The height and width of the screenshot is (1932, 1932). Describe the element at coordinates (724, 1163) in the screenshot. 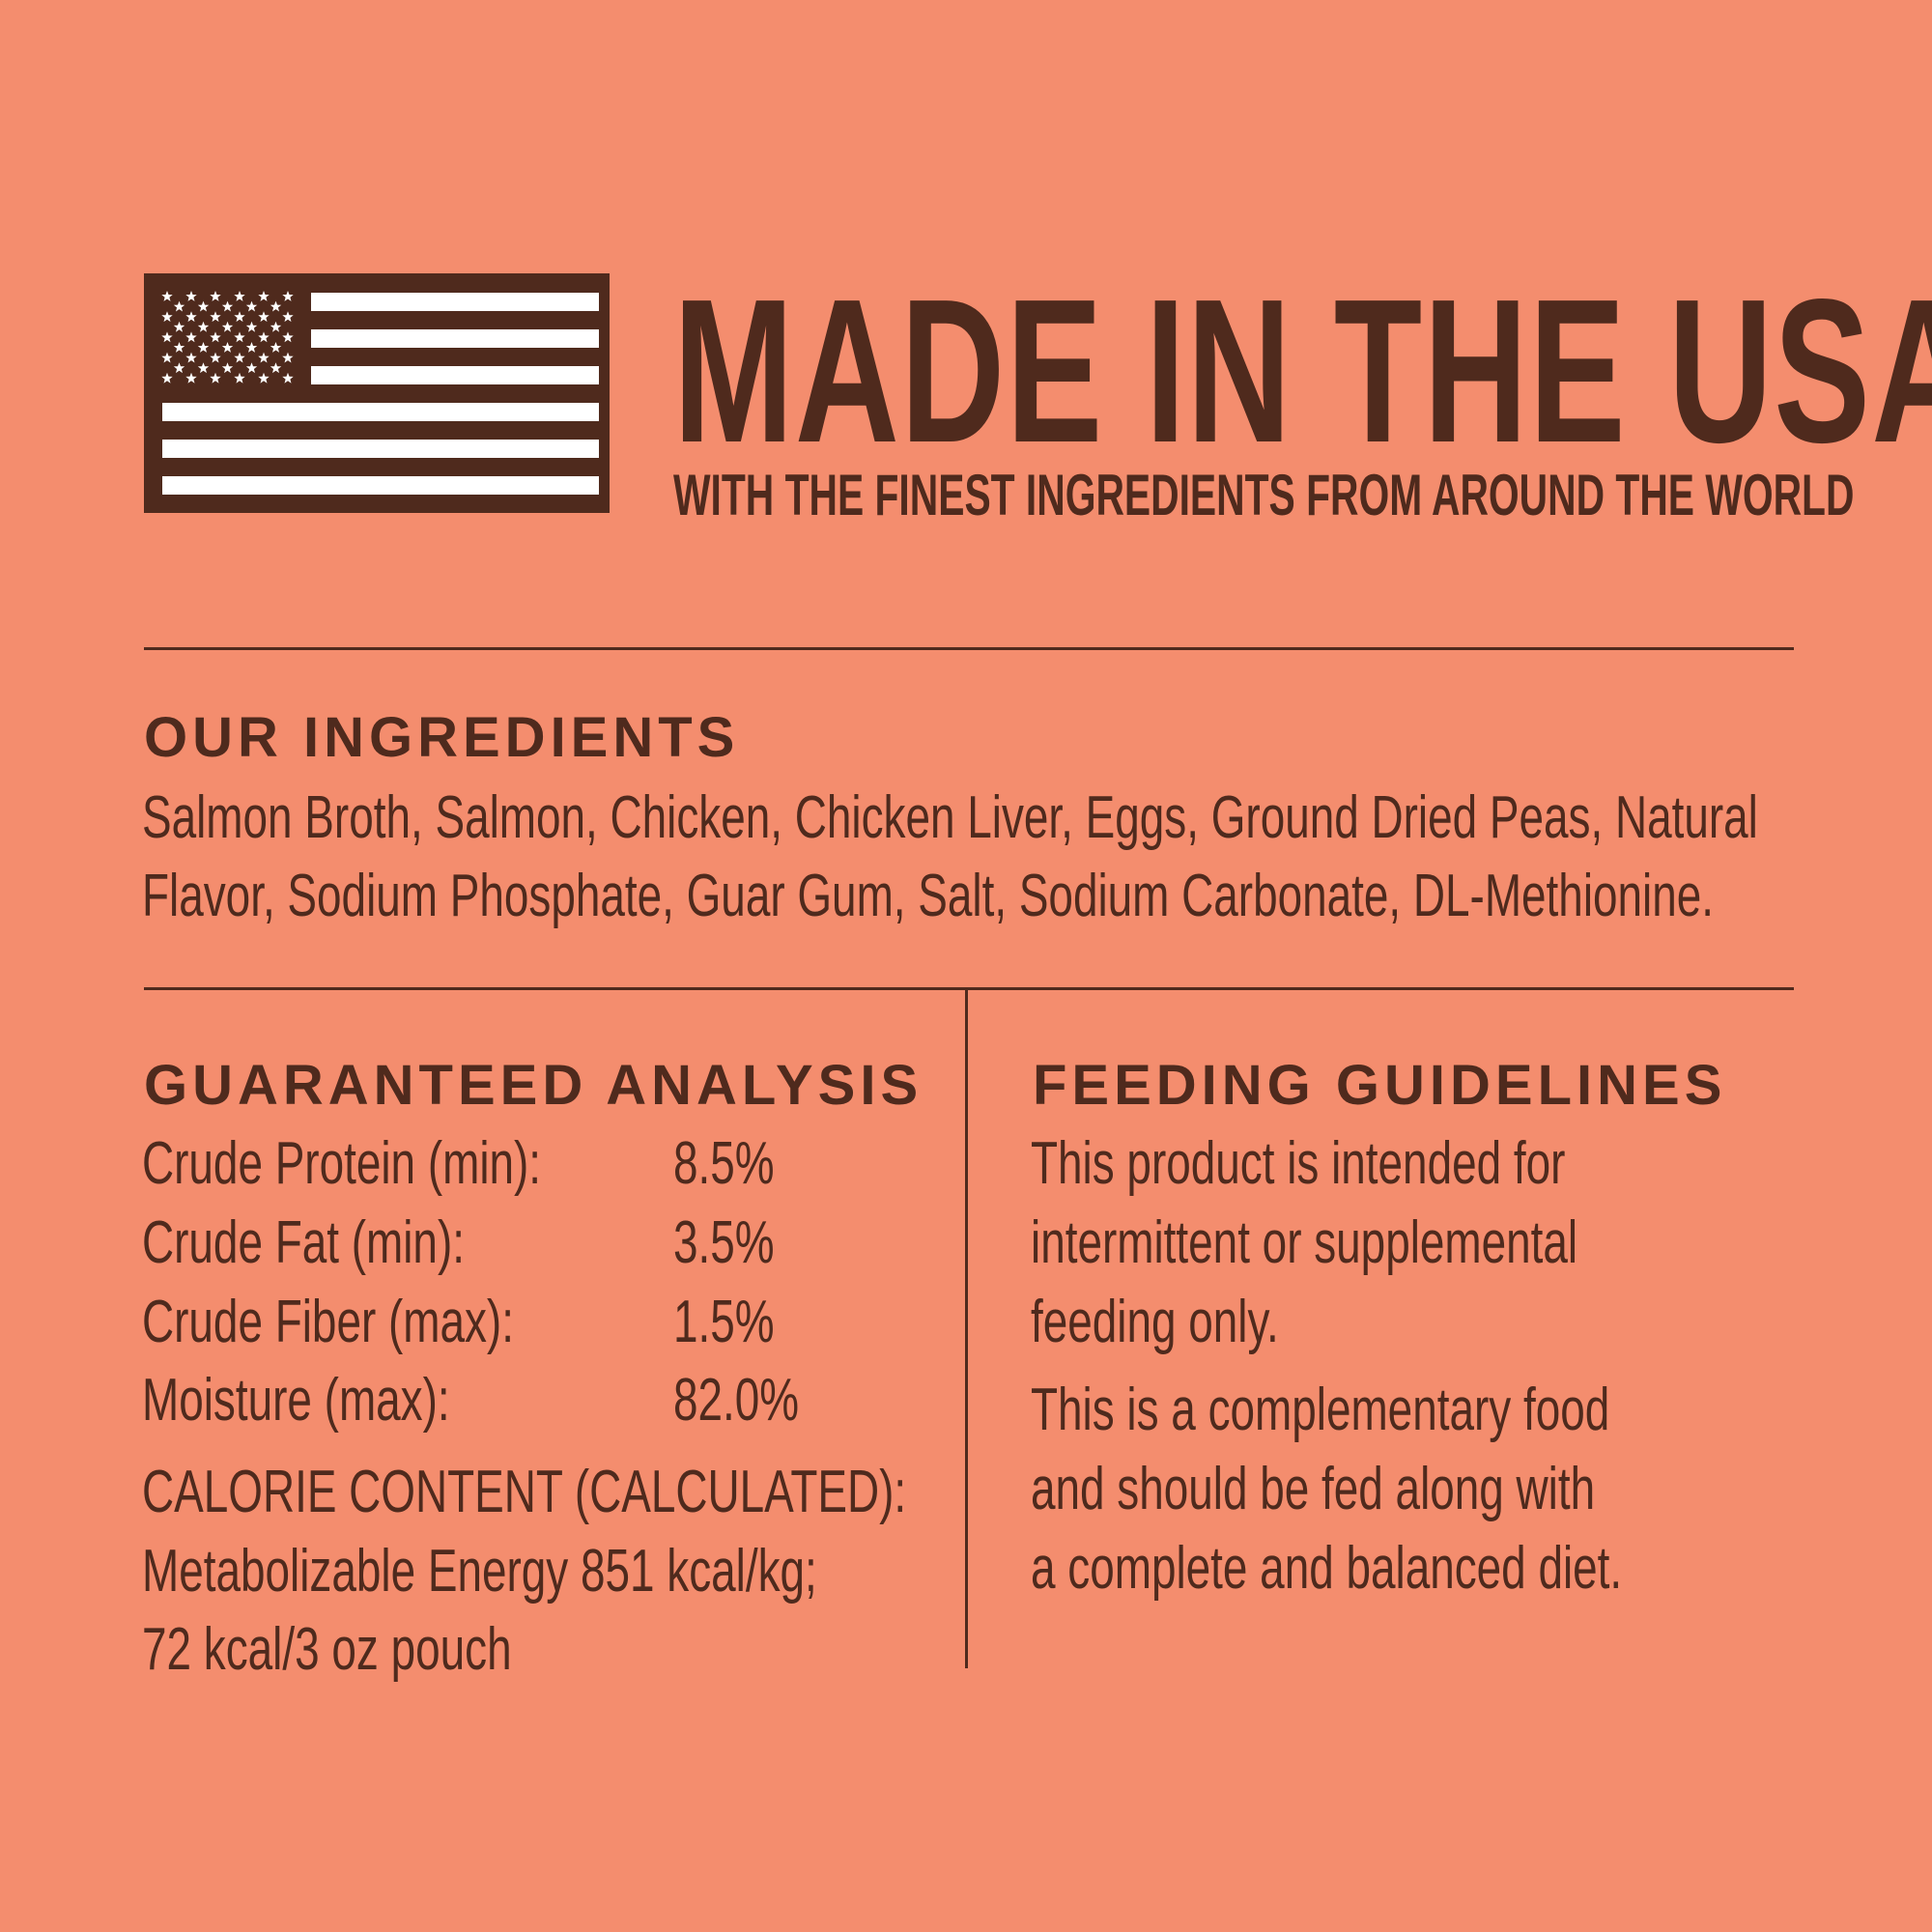

I see `analysis-value: 8.5%` at that location.